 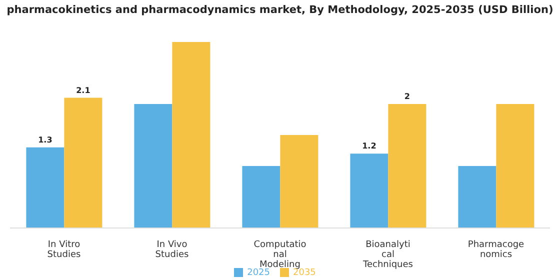 I want to click on x-tick-label: Pharmacoge nomics, so click(x=496, y=250).